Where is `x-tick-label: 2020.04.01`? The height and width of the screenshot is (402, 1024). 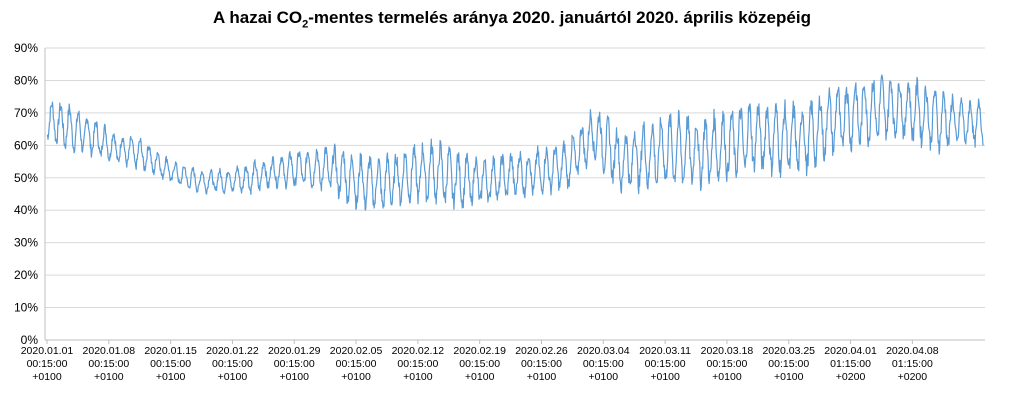
x-tick-label: 2020.04.01 is located at coordinates (850, 351).